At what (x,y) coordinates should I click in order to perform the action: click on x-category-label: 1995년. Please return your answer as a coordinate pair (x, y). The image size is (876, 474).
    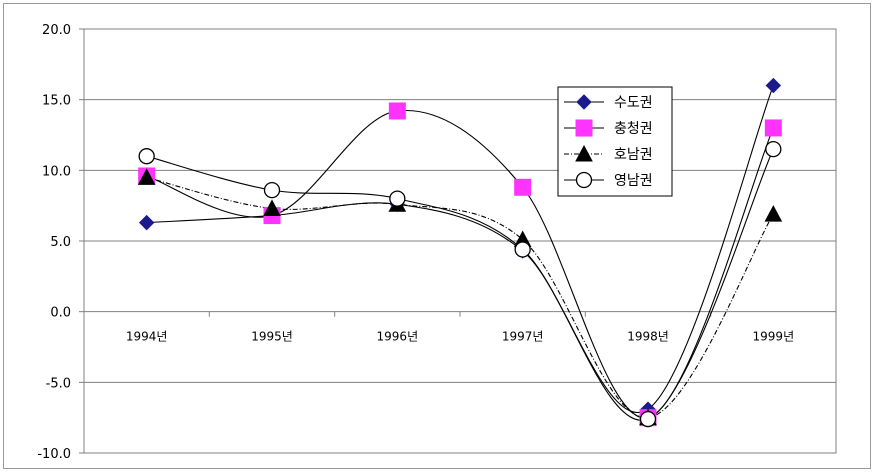
    Looking at the image, I should click on (272, 337).